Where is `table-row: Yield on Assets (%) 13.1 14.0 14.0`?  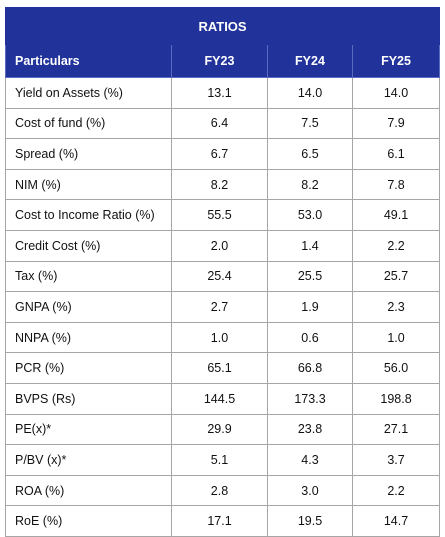 table-row: Yield on Assets (%) 13.1 14.0 14.0 is located at coordinates (223, 93).